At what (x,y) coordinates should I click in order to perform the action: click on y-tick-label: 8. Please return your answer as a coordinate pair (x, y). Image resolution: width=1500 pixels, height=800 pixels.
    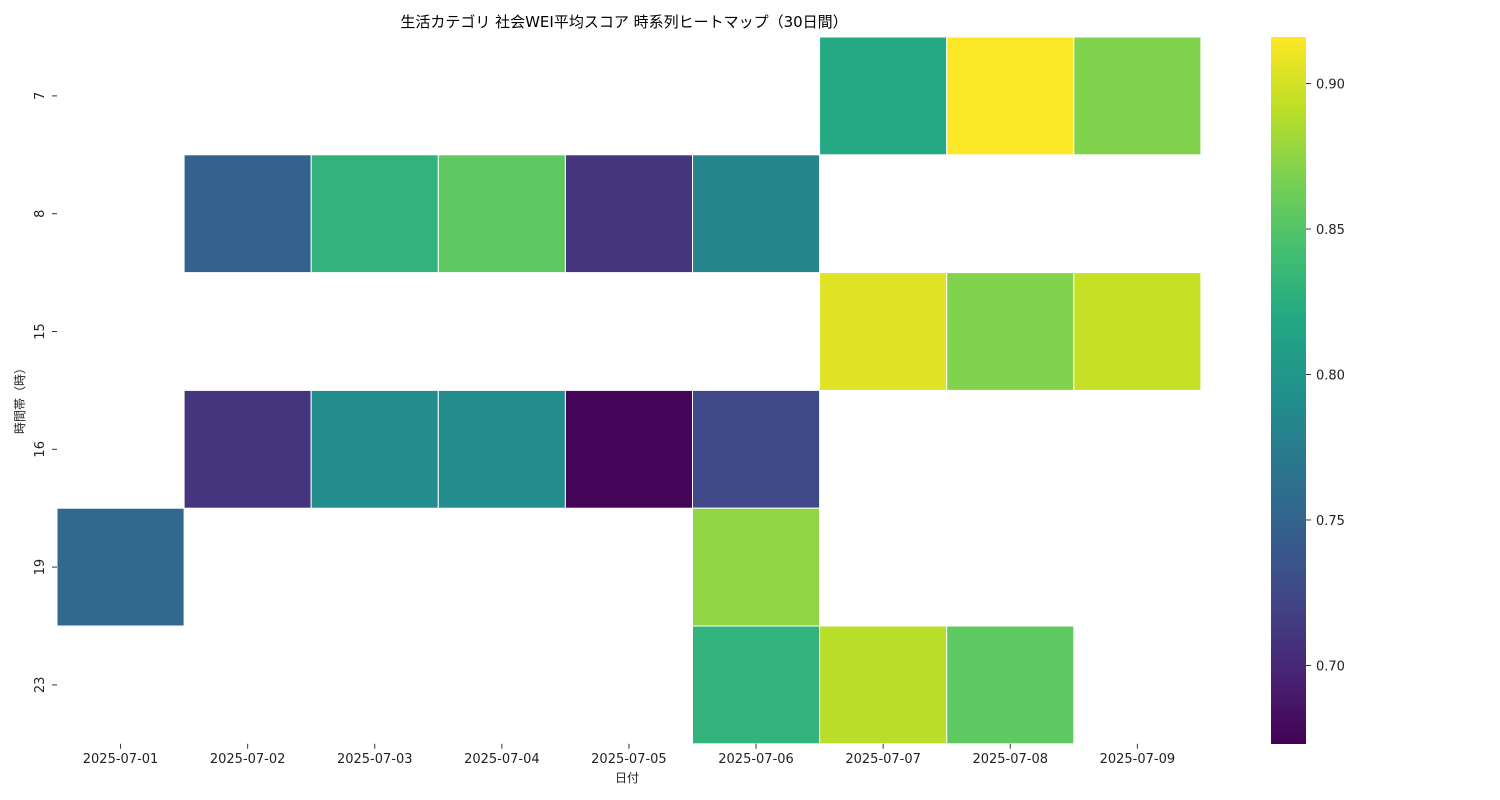
    Looking at the image, I should click on (40, 214).